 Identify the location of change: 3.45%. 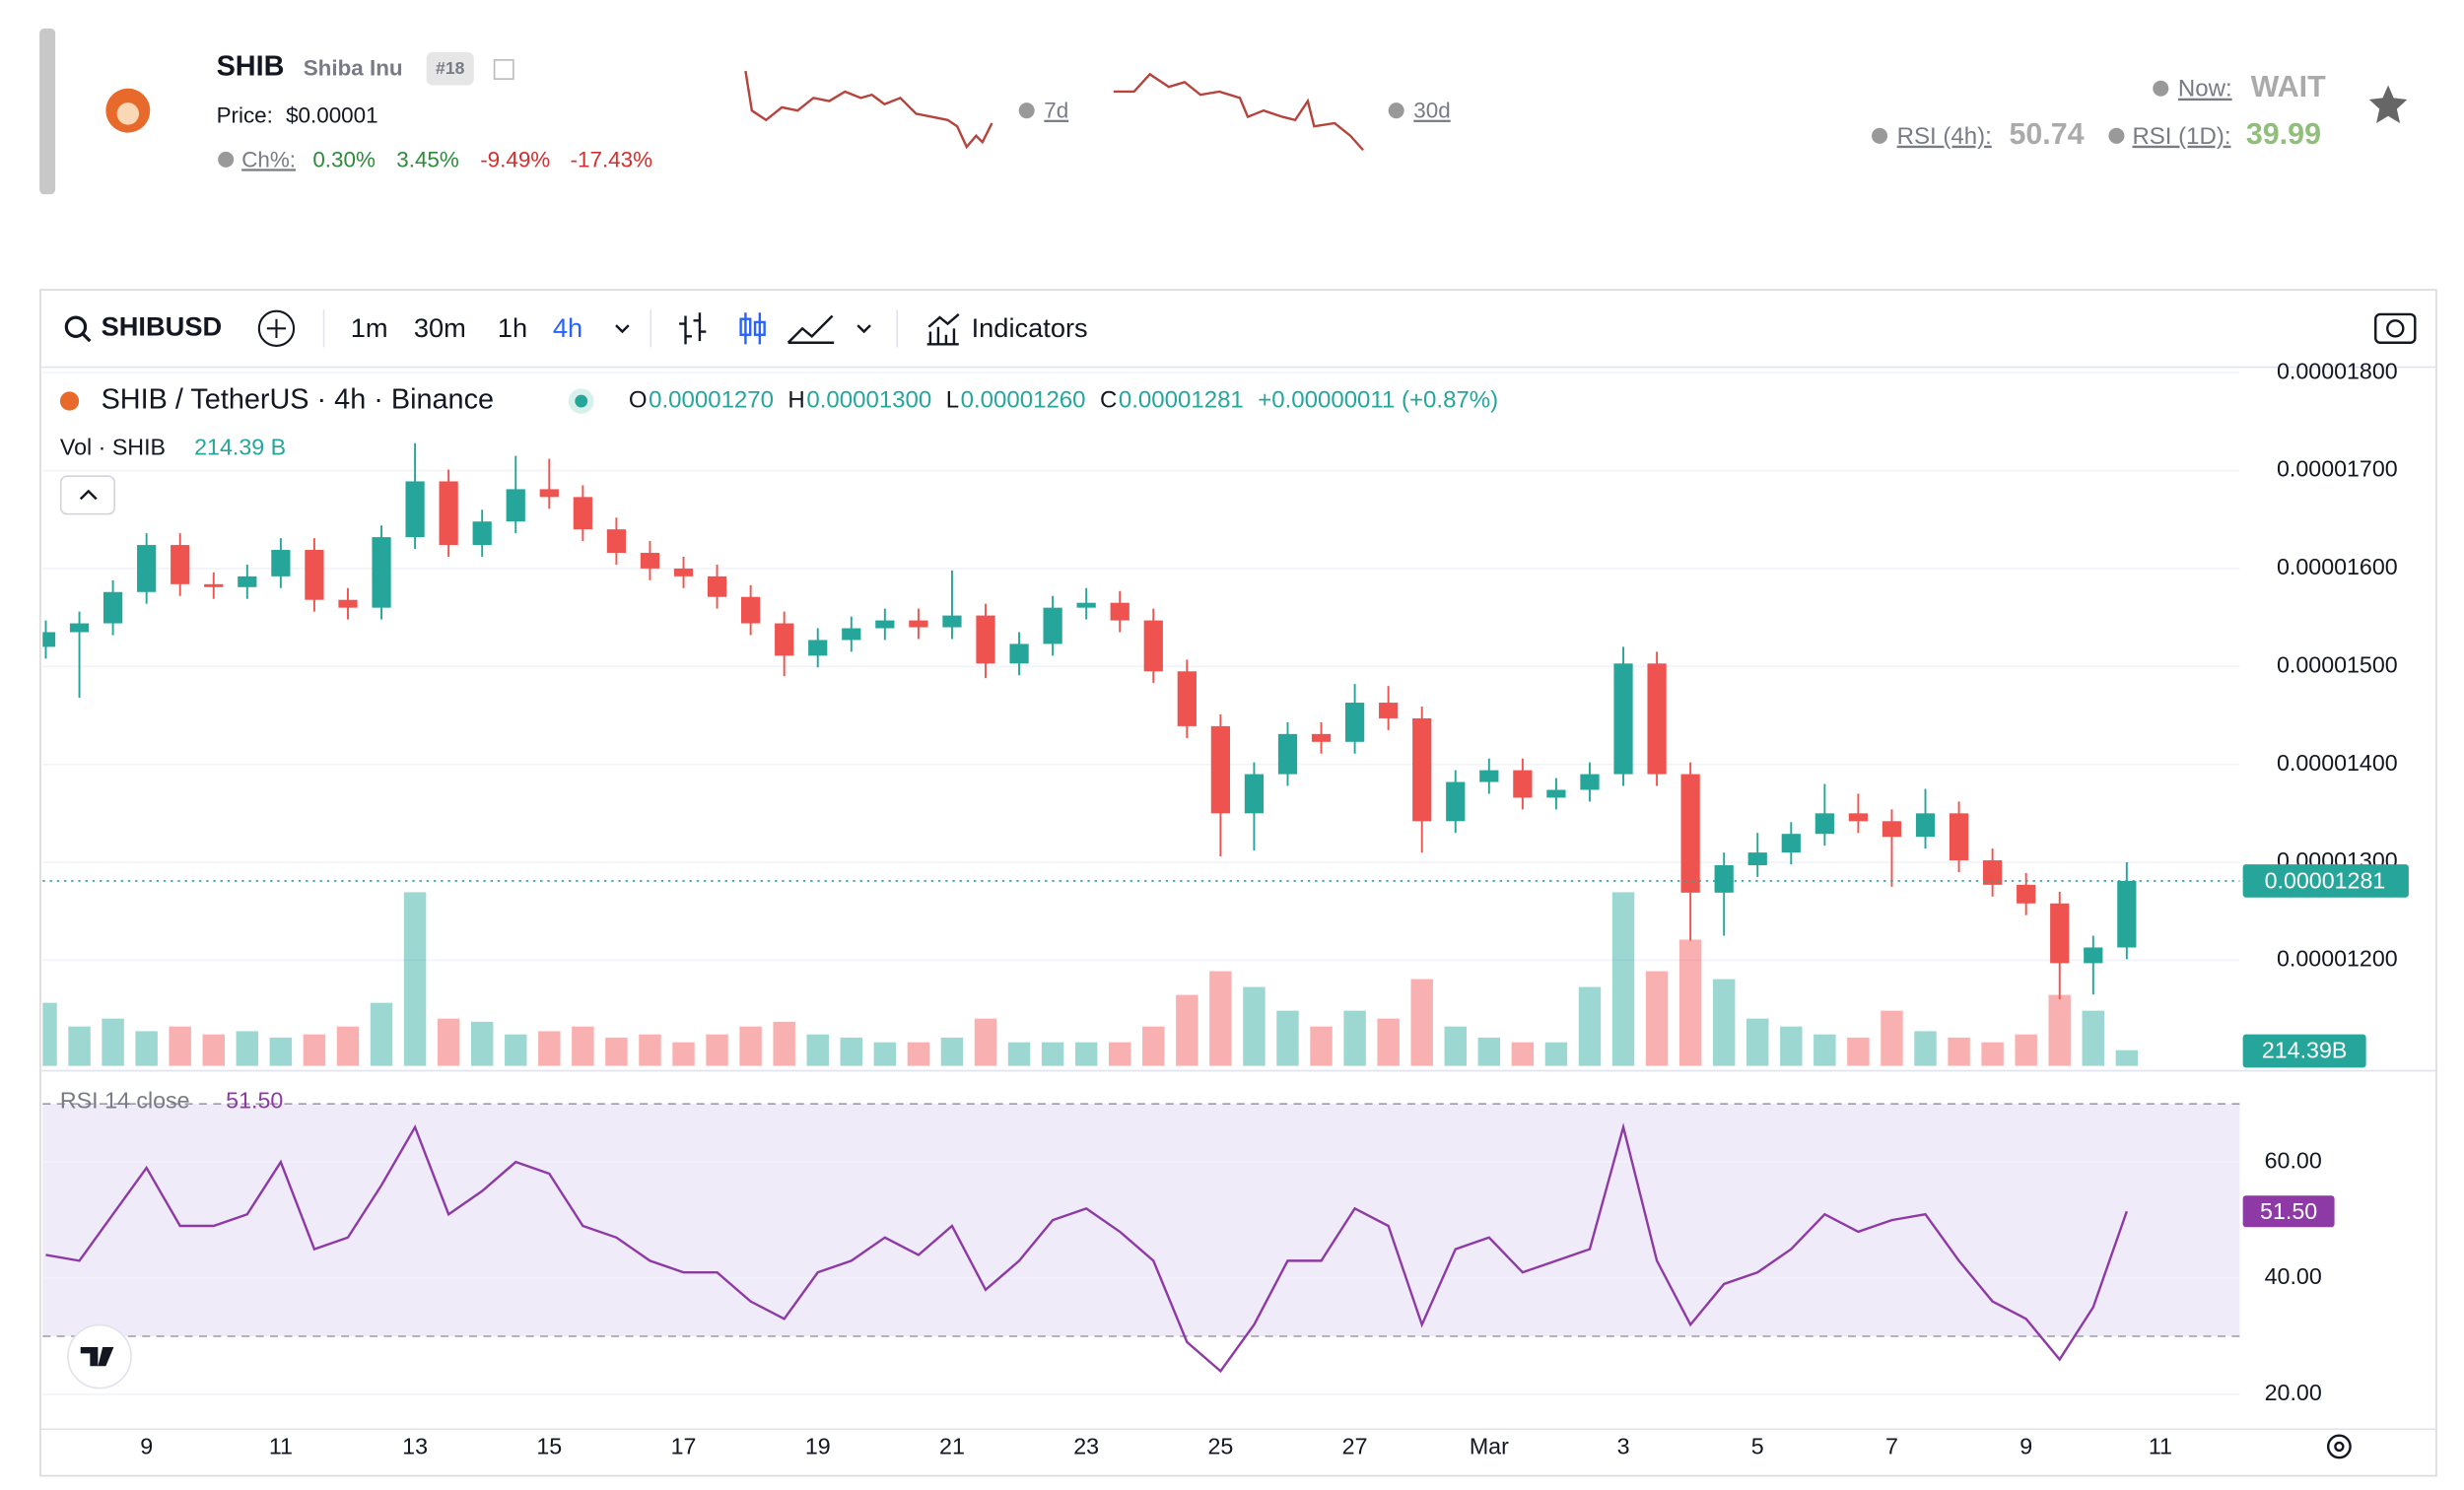
(427, 159).